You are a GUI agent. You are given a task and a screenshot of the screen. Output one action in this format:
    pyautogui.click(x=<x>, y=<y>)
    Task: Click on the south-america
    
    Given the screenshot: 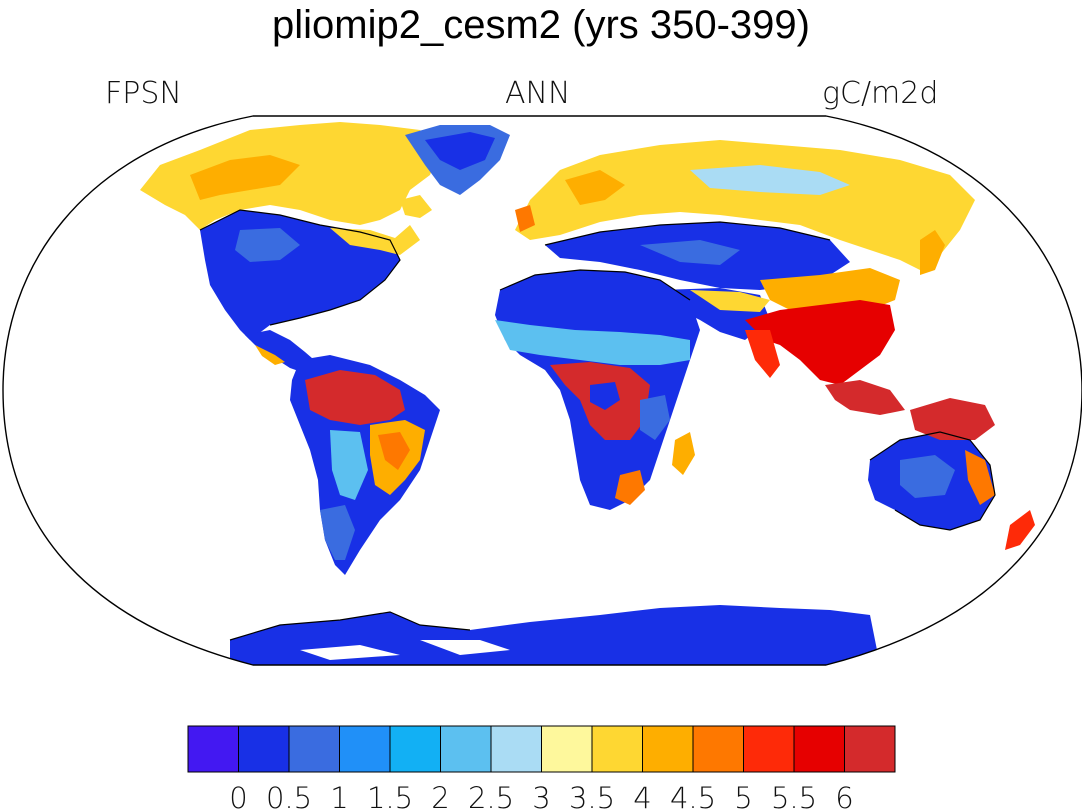 What is the action you would take?
    pyautogui.click(x=365, y=465)
    